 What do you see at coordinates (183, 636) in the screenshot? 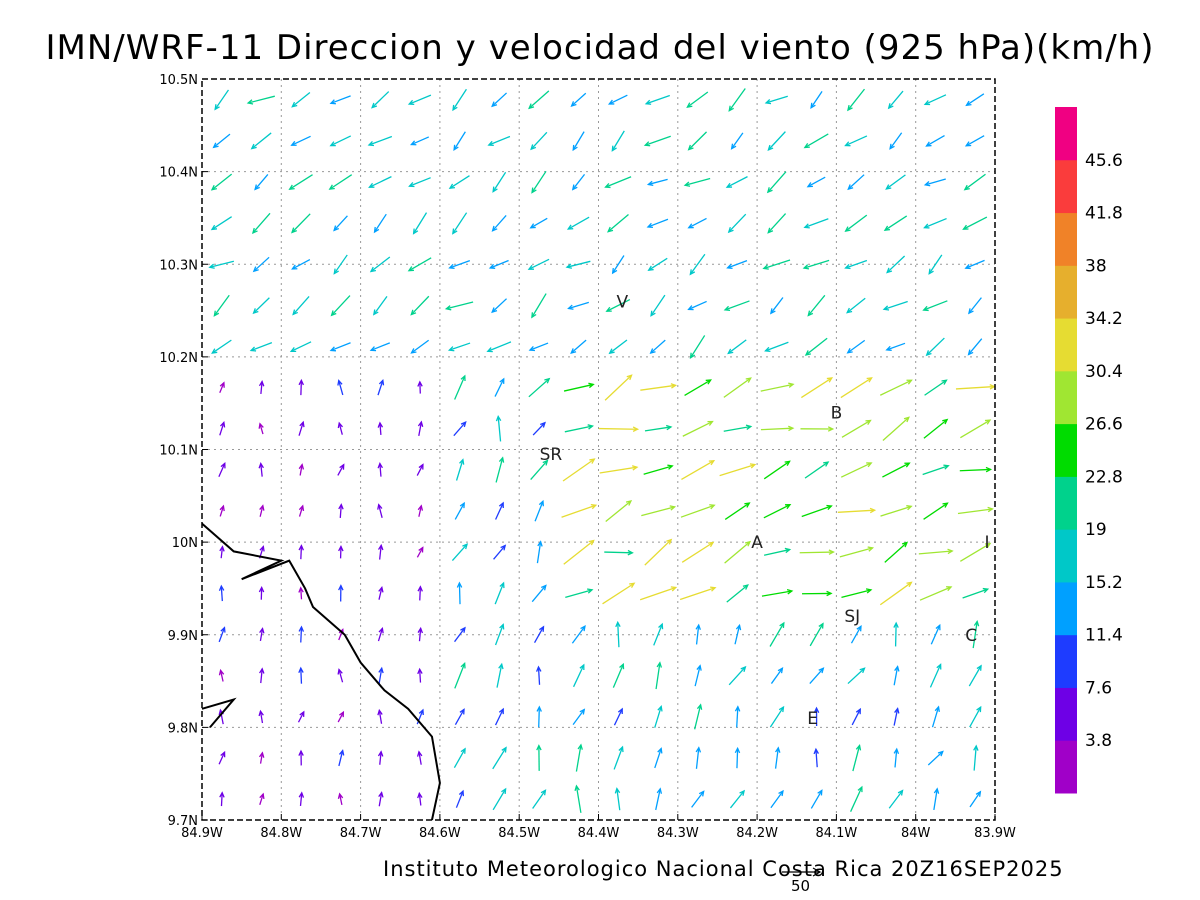
I see `lat-tick-label: 9.9N` at bounding box center [183, 636].